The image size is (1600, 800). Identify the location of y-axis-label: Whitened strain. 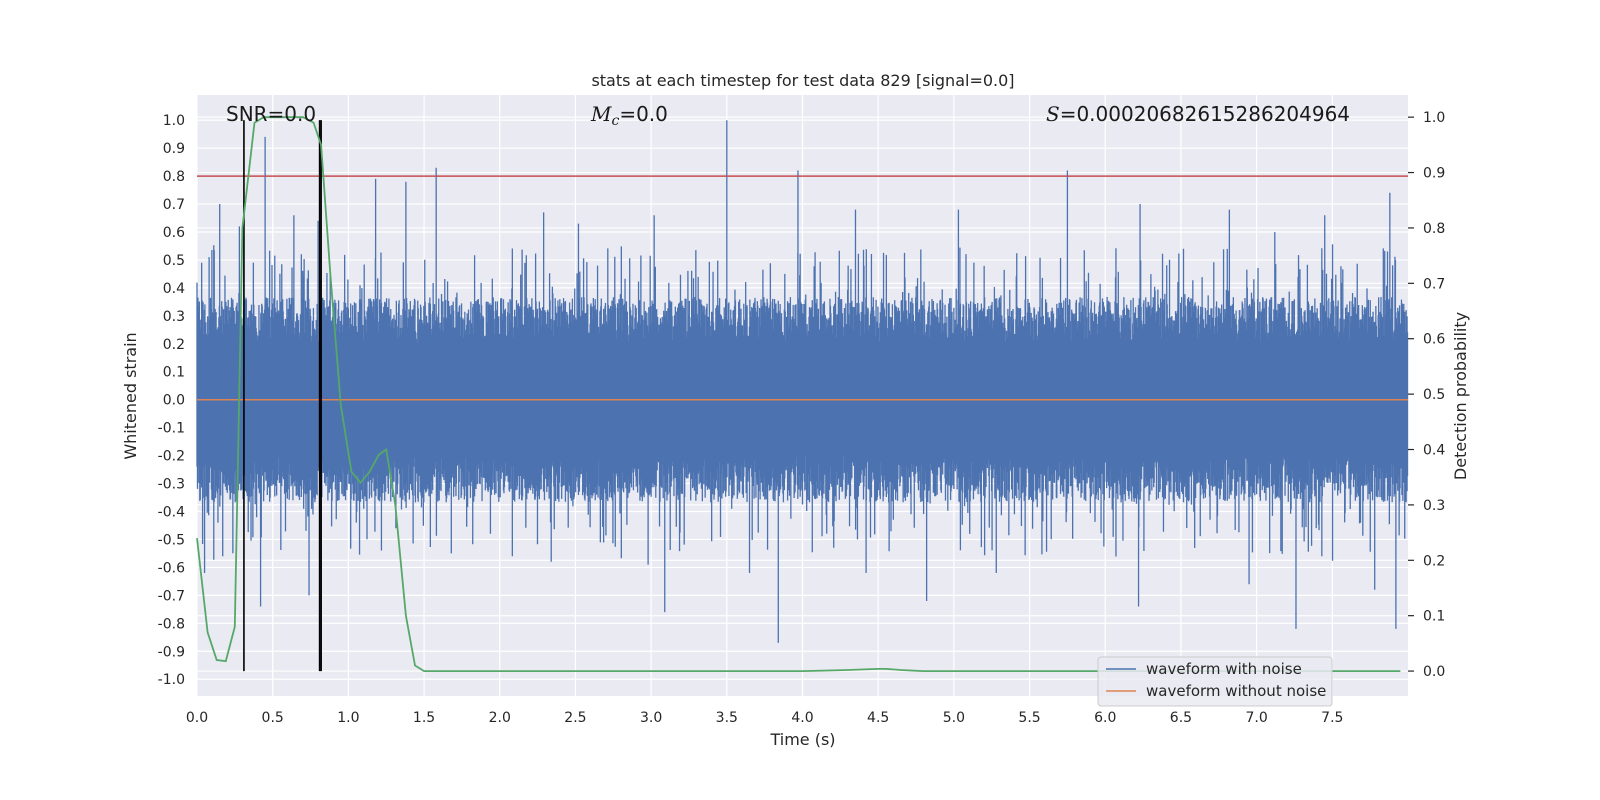
(130, 395).